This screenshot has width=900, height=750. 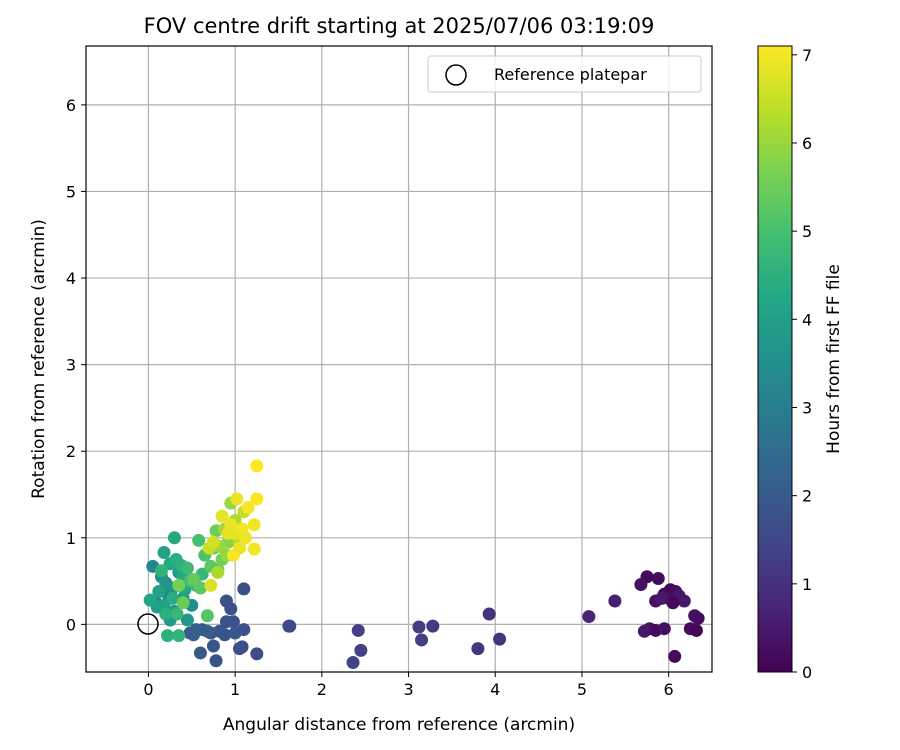 I want to click on y-tick-label: 4, so click(x=71, y=278).